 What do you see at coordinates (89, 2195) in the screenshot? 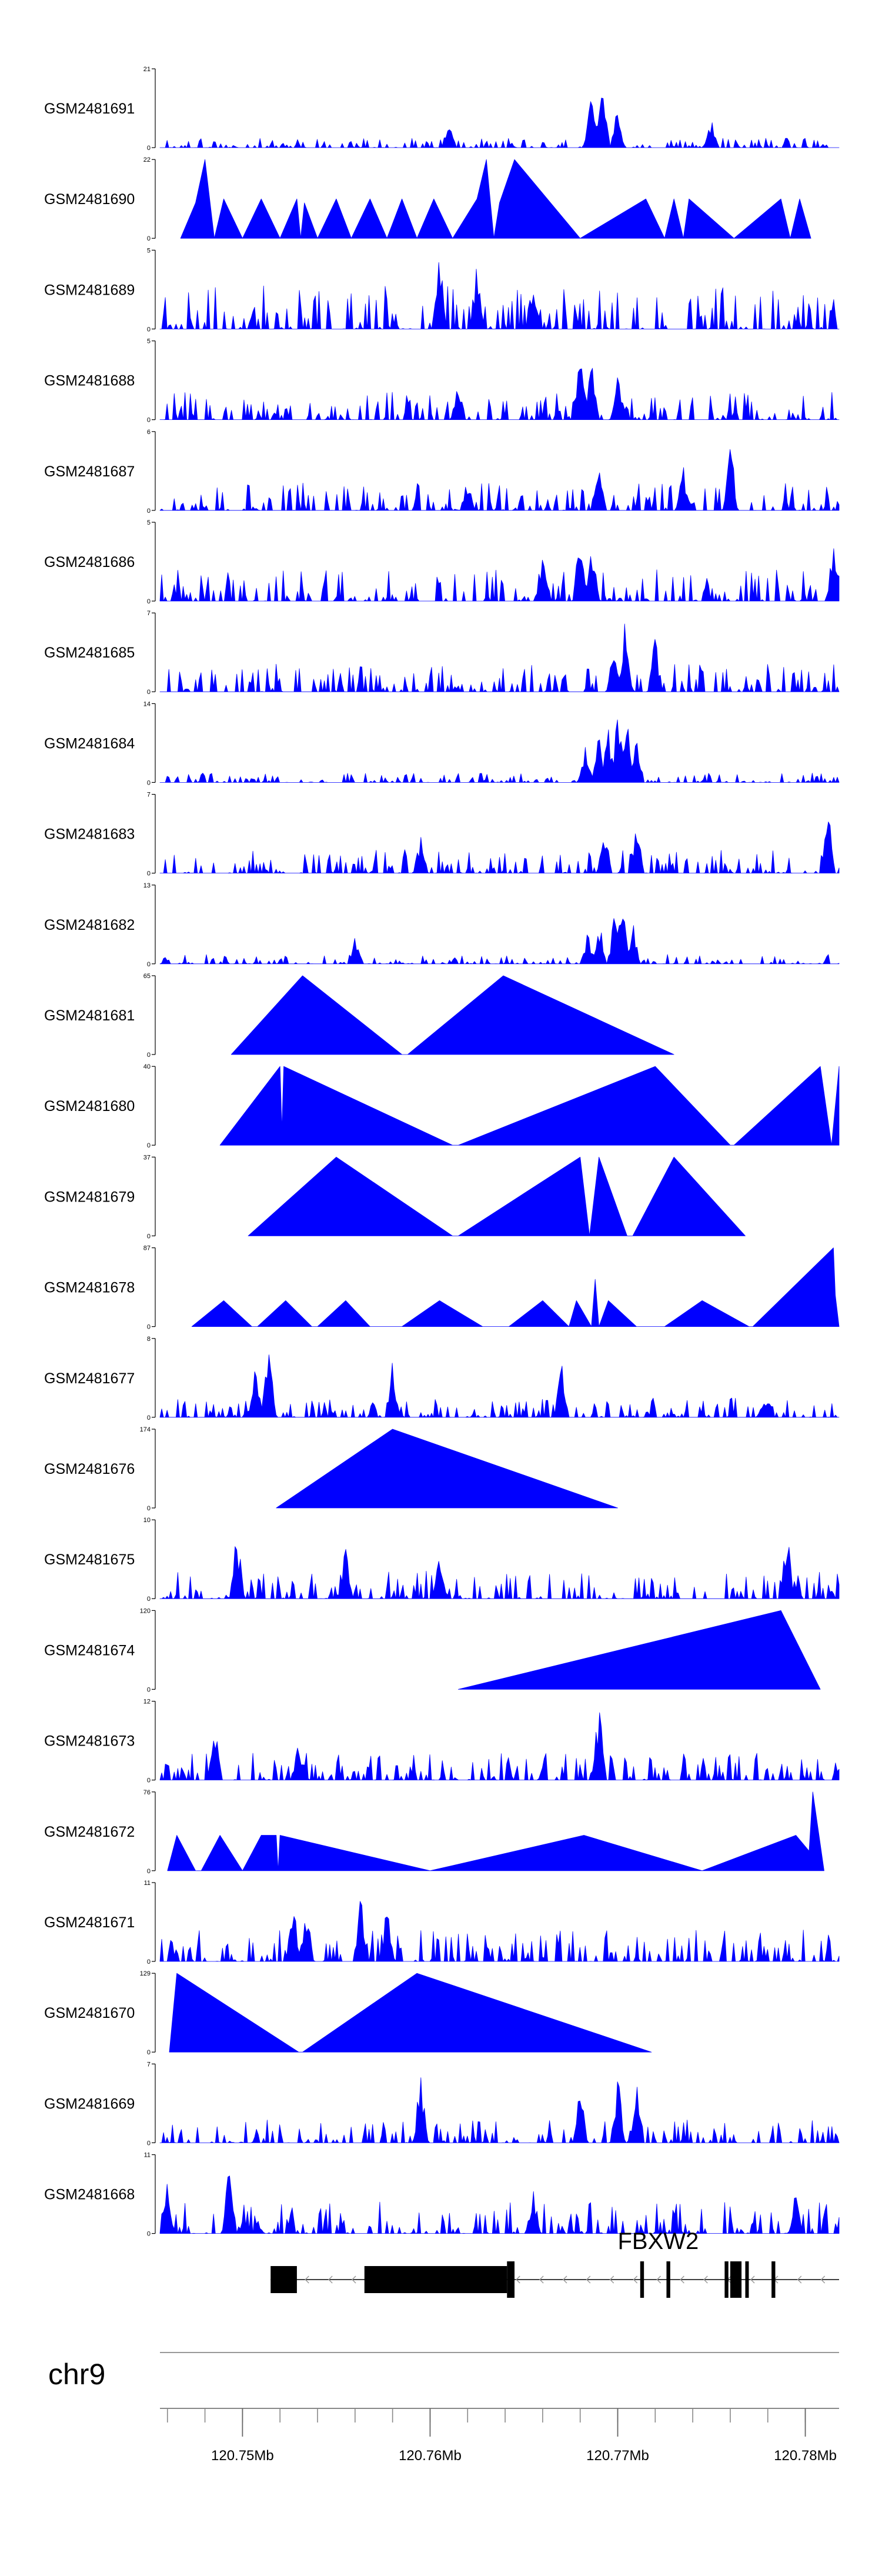
I see `track-label: GSM2481668` at bounding box center [89, 2195].